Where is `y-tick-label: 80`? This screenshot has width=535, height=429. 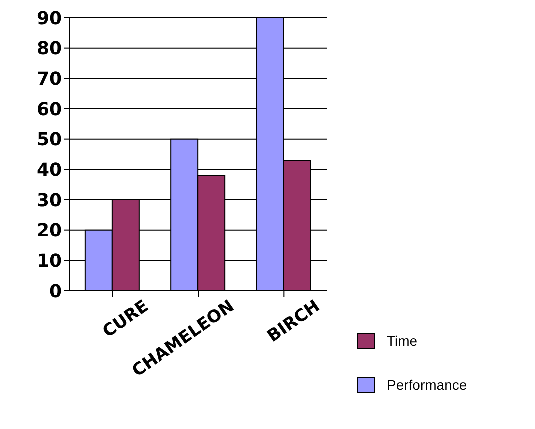 y-tick-label: 80 is located at coordinates (49, 49).